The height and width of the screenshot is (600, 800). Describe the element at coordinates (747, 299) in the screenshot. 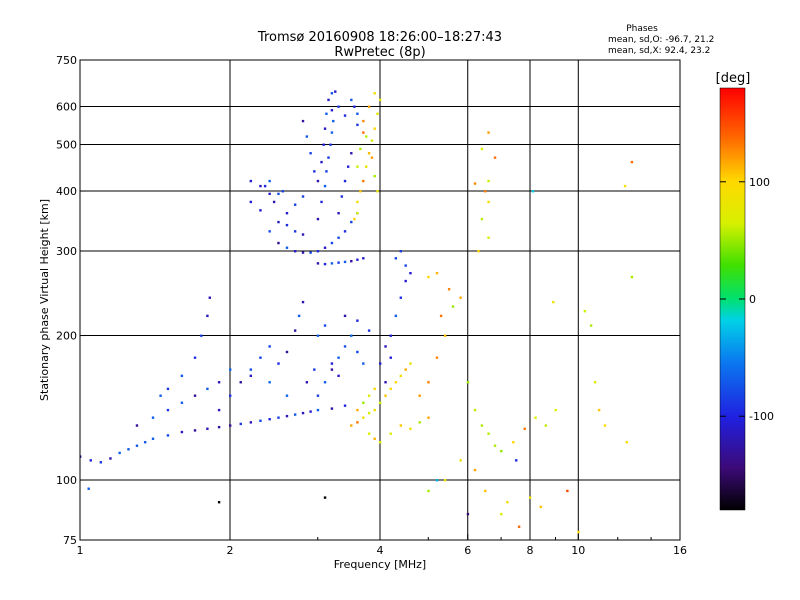

I see `colorbar-ticks: 100 0 -100` at that location.